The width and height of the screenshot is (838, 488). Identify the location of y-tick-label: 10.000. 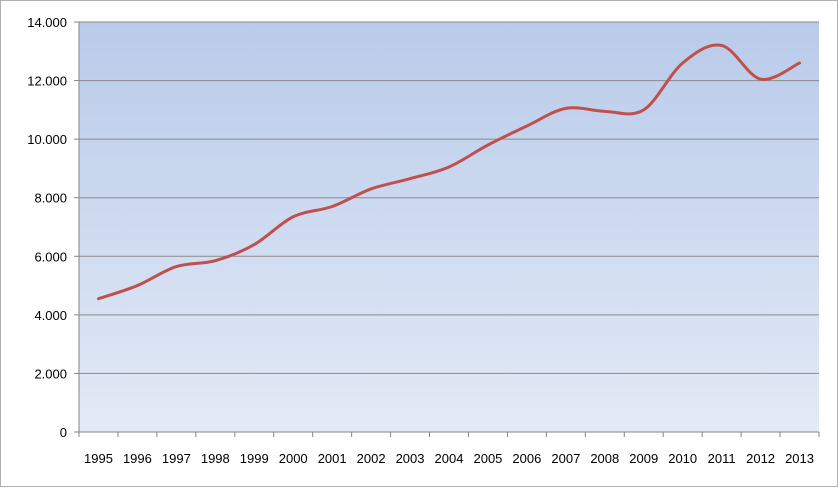
(47, 139).